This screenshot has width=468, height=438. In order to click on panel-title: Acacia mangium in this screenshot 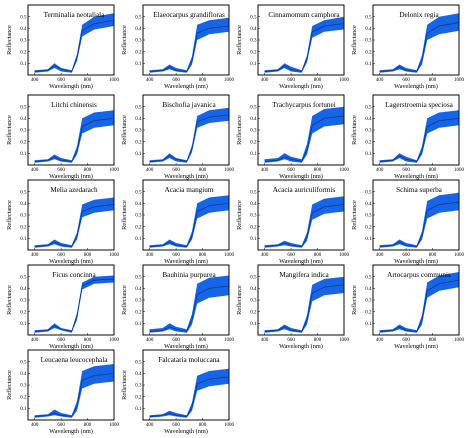, I will do `click(189, 190)`.